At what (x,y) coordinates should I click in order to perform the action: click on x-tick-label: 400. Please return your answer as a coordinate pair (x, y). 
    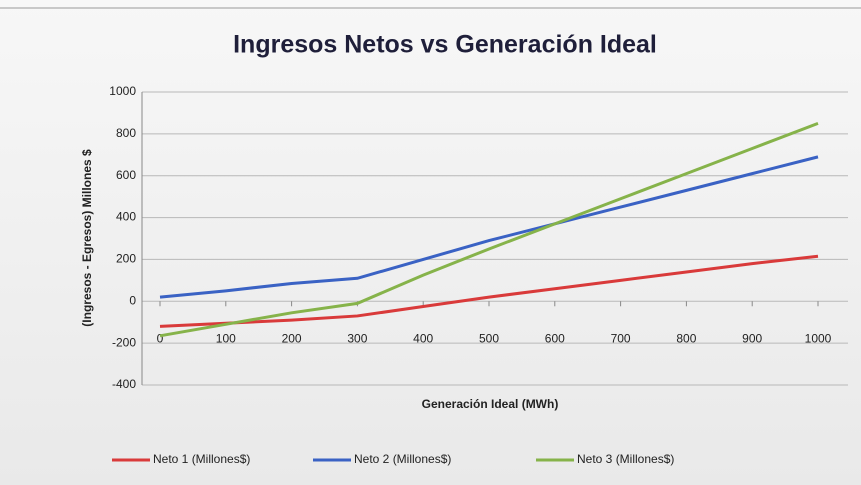
    Looking at the image, I should click on (423, 338).